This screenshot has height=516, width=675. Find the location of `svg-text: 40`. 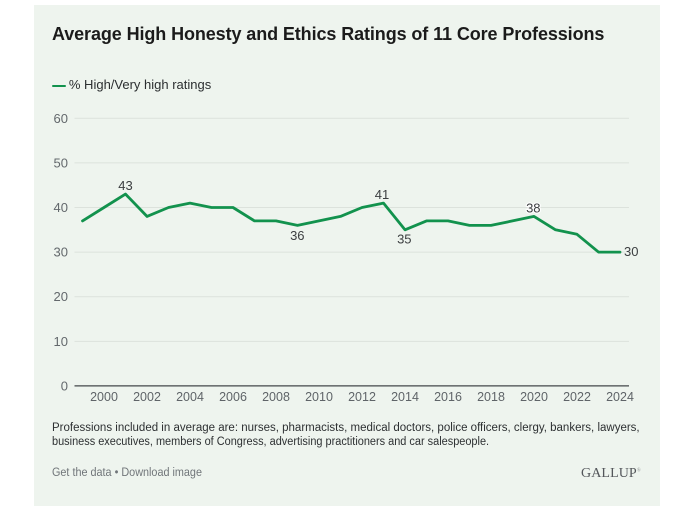

svg-text: 40 is located at coordinates (61, 207).